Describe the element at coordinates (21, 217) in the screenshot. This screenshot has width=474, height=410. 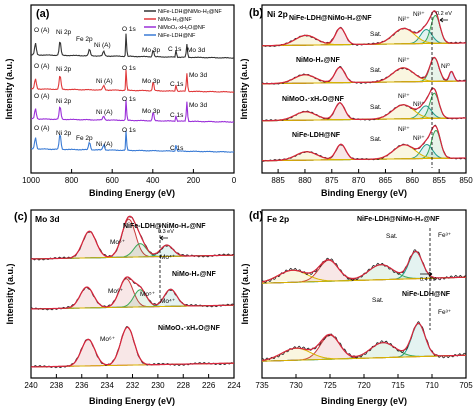
I see `panel-c-letter: (c)` at that location.